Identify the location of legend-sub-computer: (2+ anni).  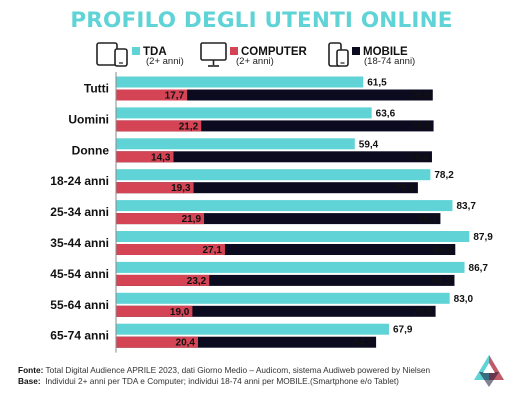
(255, 61).